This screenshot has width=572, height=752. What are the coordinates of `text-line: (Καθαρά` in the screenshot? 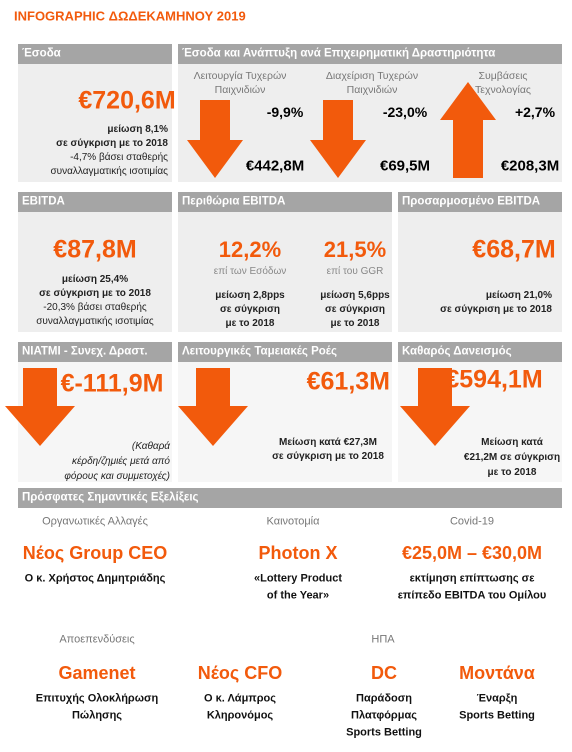 It's located at (150, 446).